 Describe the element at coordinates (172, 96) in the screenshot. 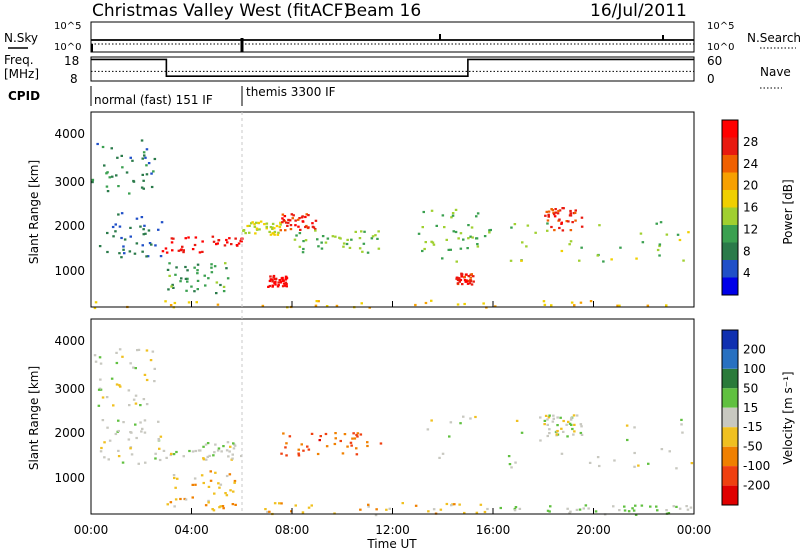

I see `cpid-panel: CPID normal (fast) 151 IF themis 3300 IF` at that location.